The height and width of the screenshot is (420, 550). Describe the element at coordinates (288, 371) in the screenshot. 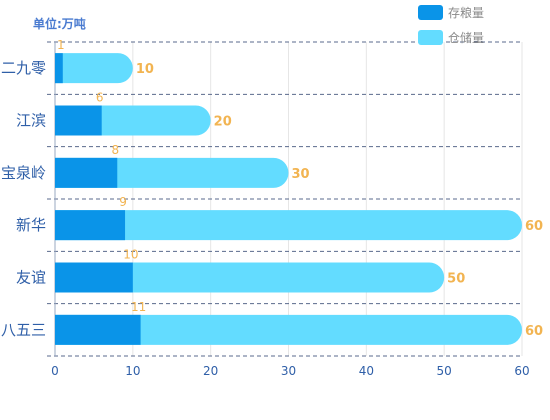

I see `x-tick-label: 30` at that location.